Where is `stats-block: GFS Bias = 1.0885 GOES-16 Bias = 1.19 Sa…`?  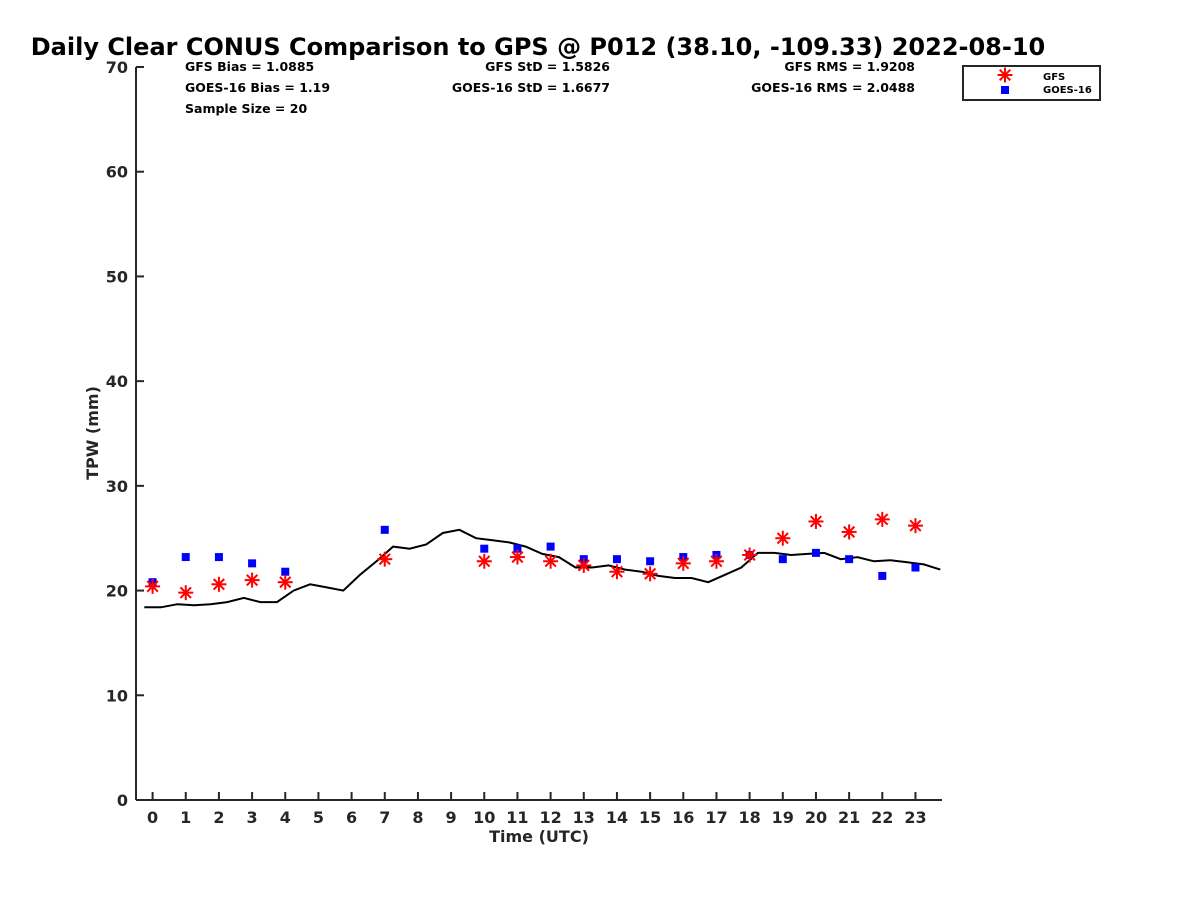 stats-block: GFS Bias = 1.0885 GOES-16 Bias = 1.19 Sa… is located at coordinates (550, 87).